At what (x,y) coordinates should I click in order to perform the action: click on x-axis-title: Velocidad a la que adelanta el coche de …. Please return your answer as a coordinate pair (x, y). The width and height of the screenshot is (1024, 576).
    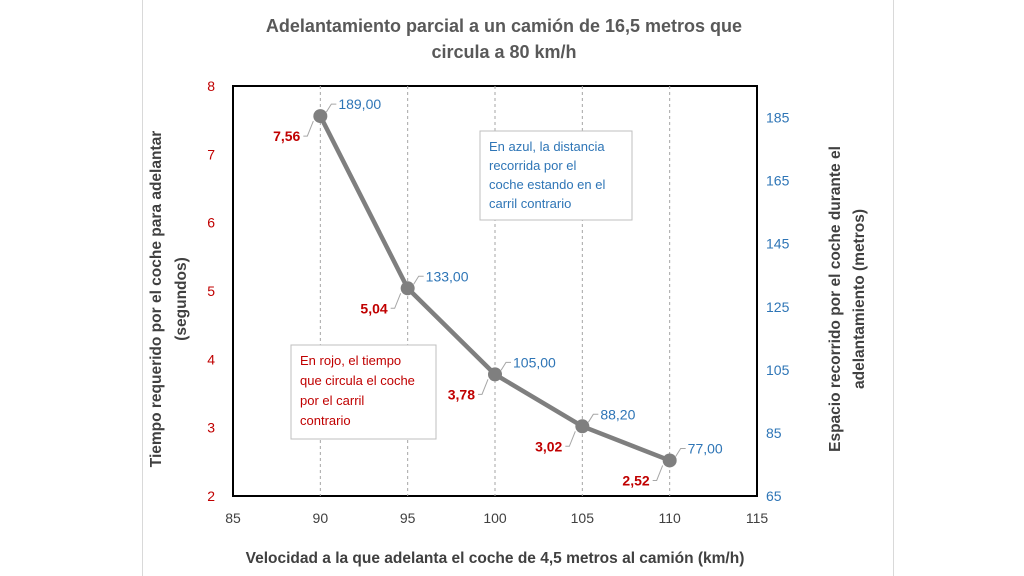
    Looking at the image, I should click on (495, 558).